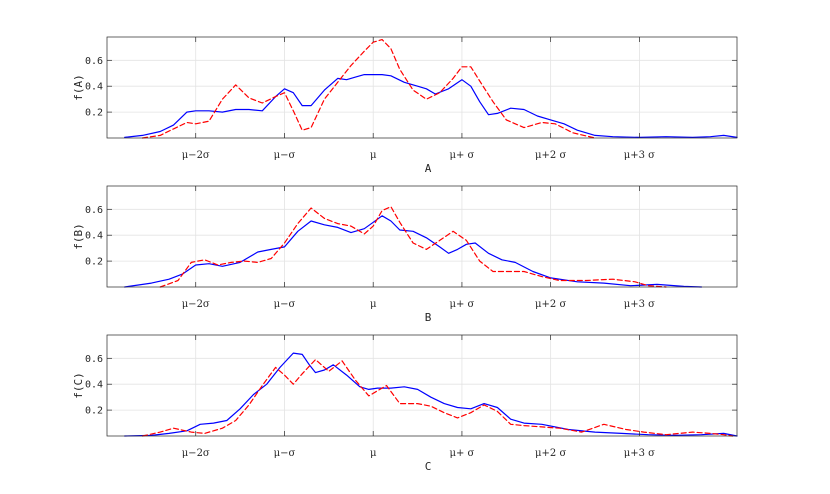  What do you see at coordinates (78, 236) in the screenshot?
I see `y-axis-label: f(B)` at bounding box center [78, 236].